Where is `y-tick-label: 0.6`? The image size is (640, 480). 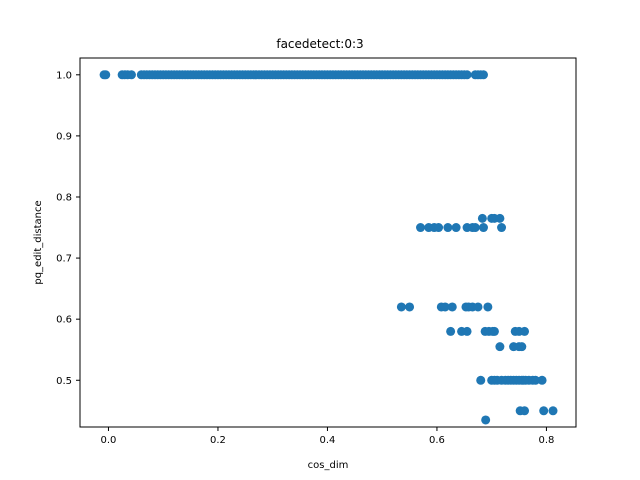 y-tick-label: 0.6 is located at coordinates (64, 320).